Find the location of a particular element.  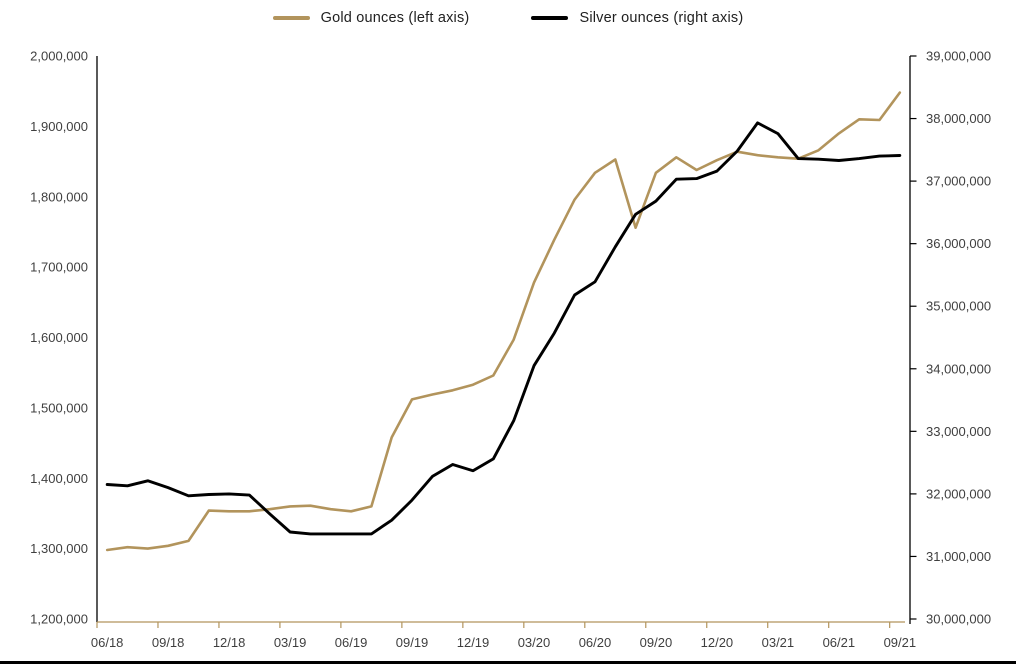

x-axis-tick-label: 12/18 is located at coordinates (229, 642).